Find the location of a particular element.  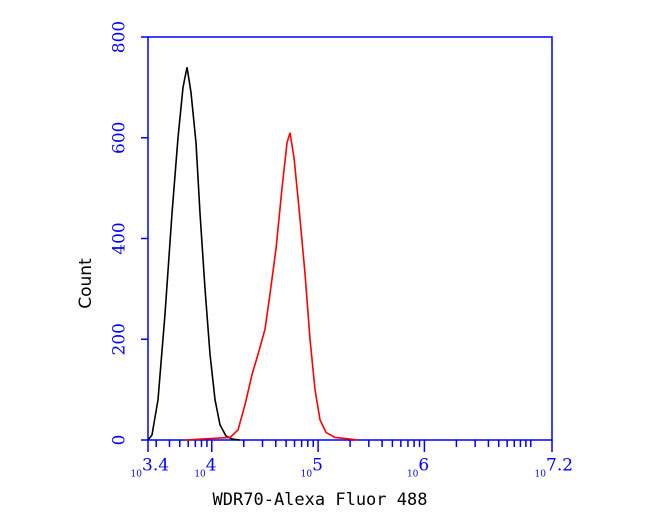

x-axis-label: WDR70-Alexa Fluor 488 is located at coordinates (320, 500).